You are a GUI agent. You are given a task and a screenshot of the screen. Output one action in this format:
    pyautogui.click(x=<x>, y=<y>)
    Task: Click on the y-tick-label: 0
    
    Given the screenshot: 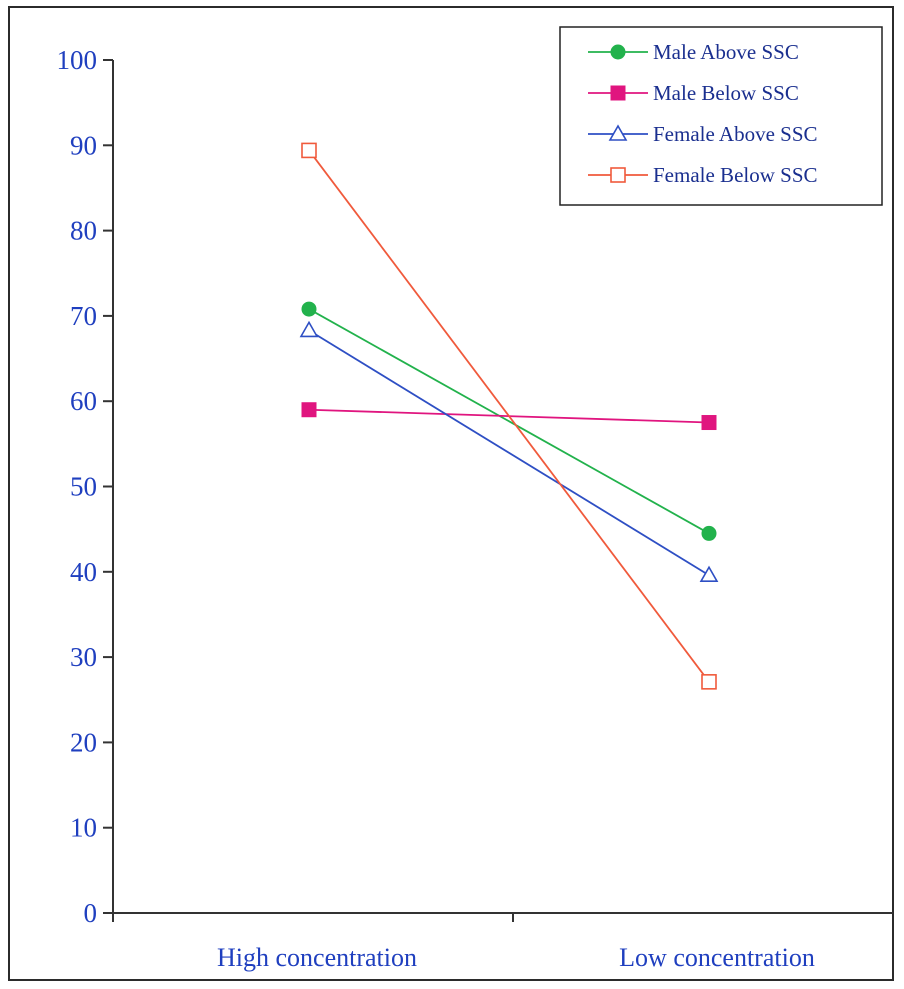 What is the action you would take?
    pyautogui.click(x=91, y=913)
    